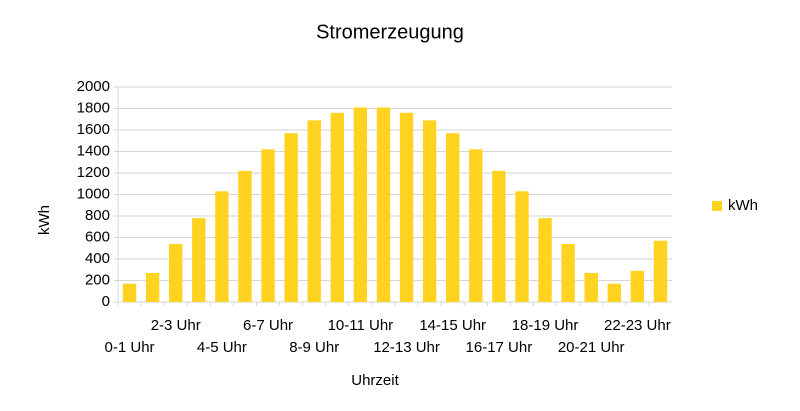 The image size is (800, 411). What do you see at coordinates (743, 205) in the screenshot?
I see `legend-label: kWh` at bounding box center [743, 205].